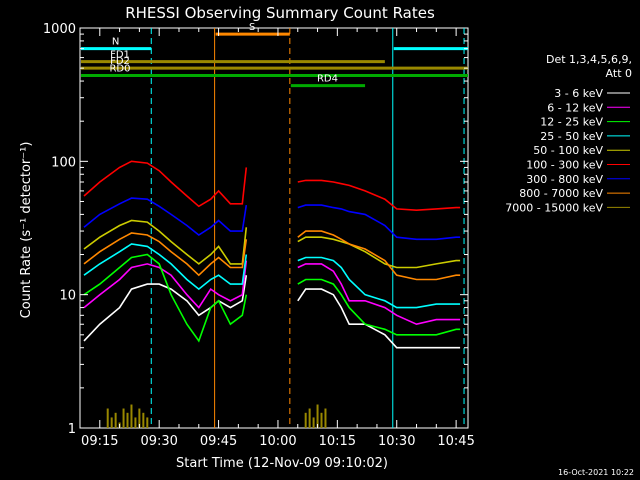 This screenshot has width=640, height=480. Describe the element at coordinates (571, 136) in the screenshot. I see `legend-label: 25 - 50 keV` at that location.